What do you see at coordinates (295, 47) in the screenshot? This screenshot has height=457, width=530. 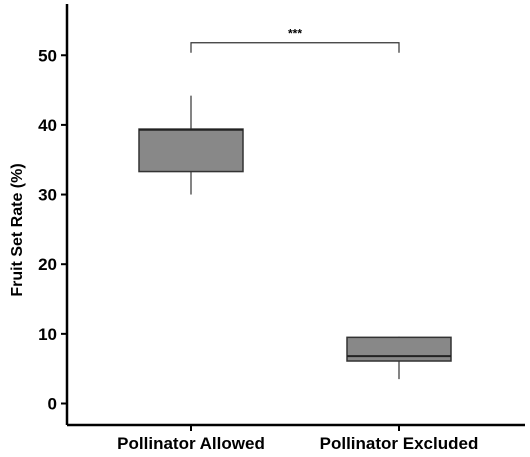 I see `significance-bracket` at bounding box center [295, 47].